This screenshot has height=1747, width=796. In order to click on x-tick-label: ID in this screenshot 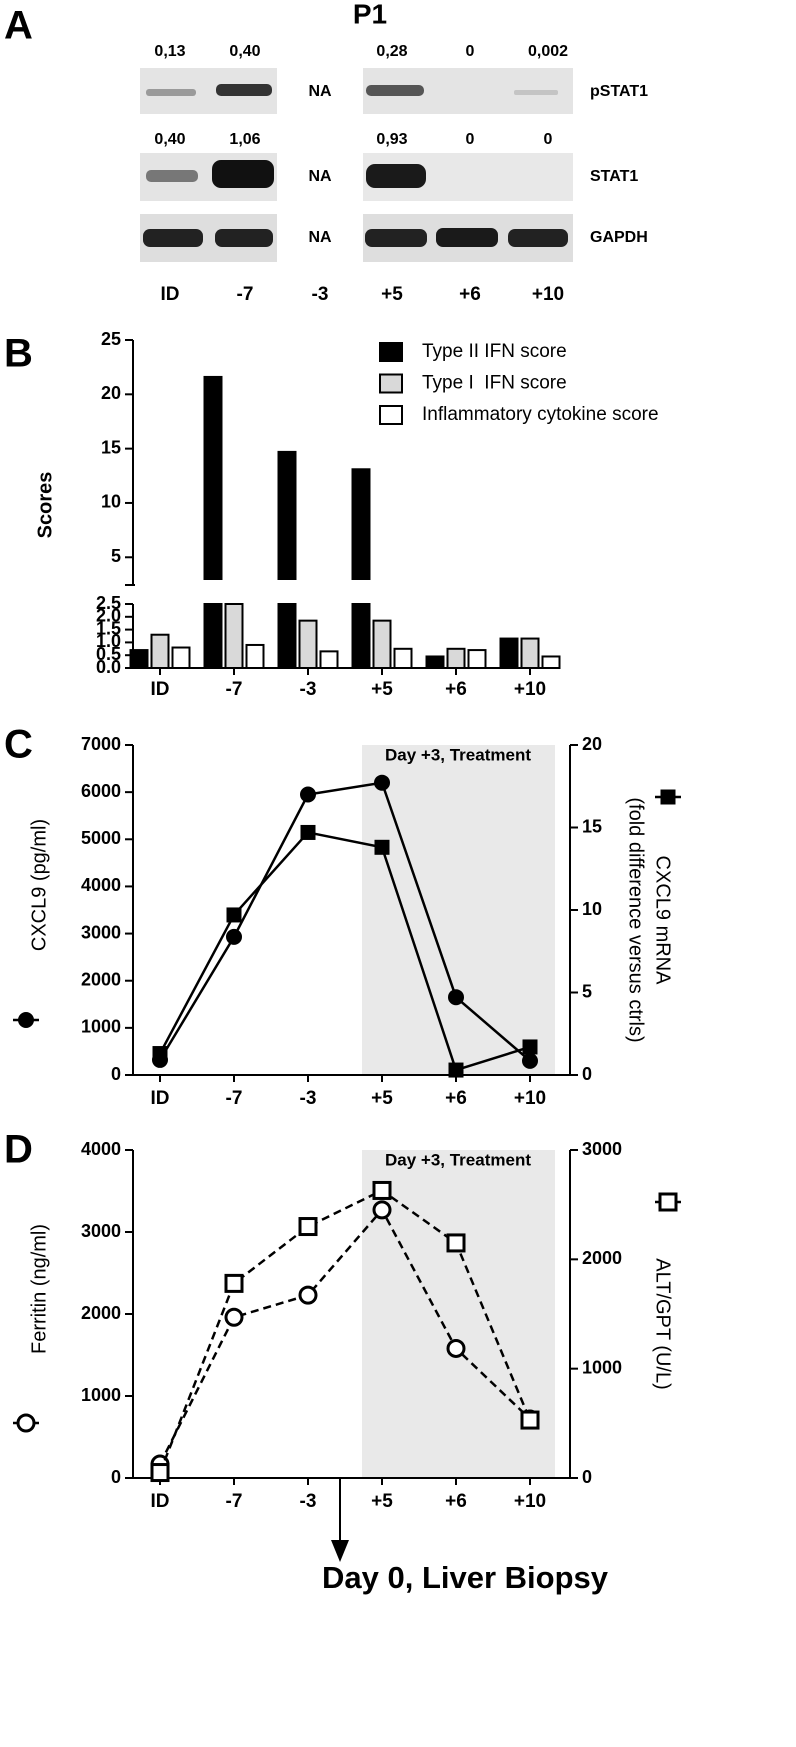, I will do `click(160, 1098)`.